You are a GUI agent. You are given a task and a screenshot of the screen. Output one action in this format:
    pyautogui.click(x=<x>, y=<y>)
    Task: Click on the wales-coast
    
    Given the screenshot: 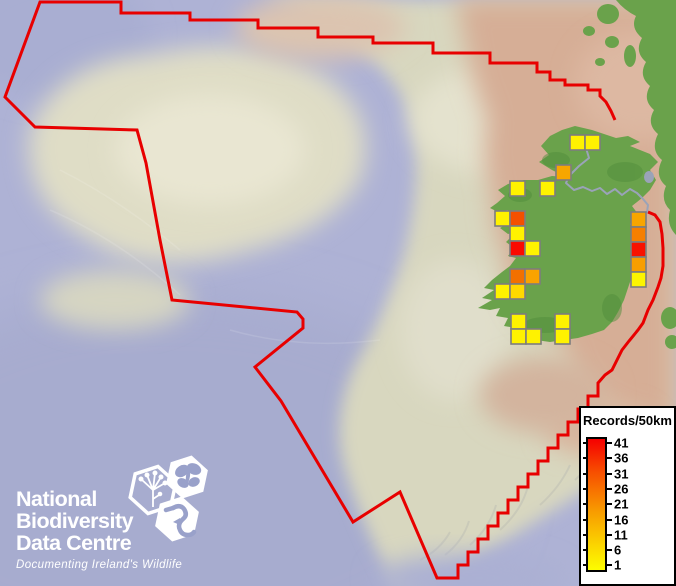 What is the action you would take?
    pyautogui.click(x=668, y=318)
    